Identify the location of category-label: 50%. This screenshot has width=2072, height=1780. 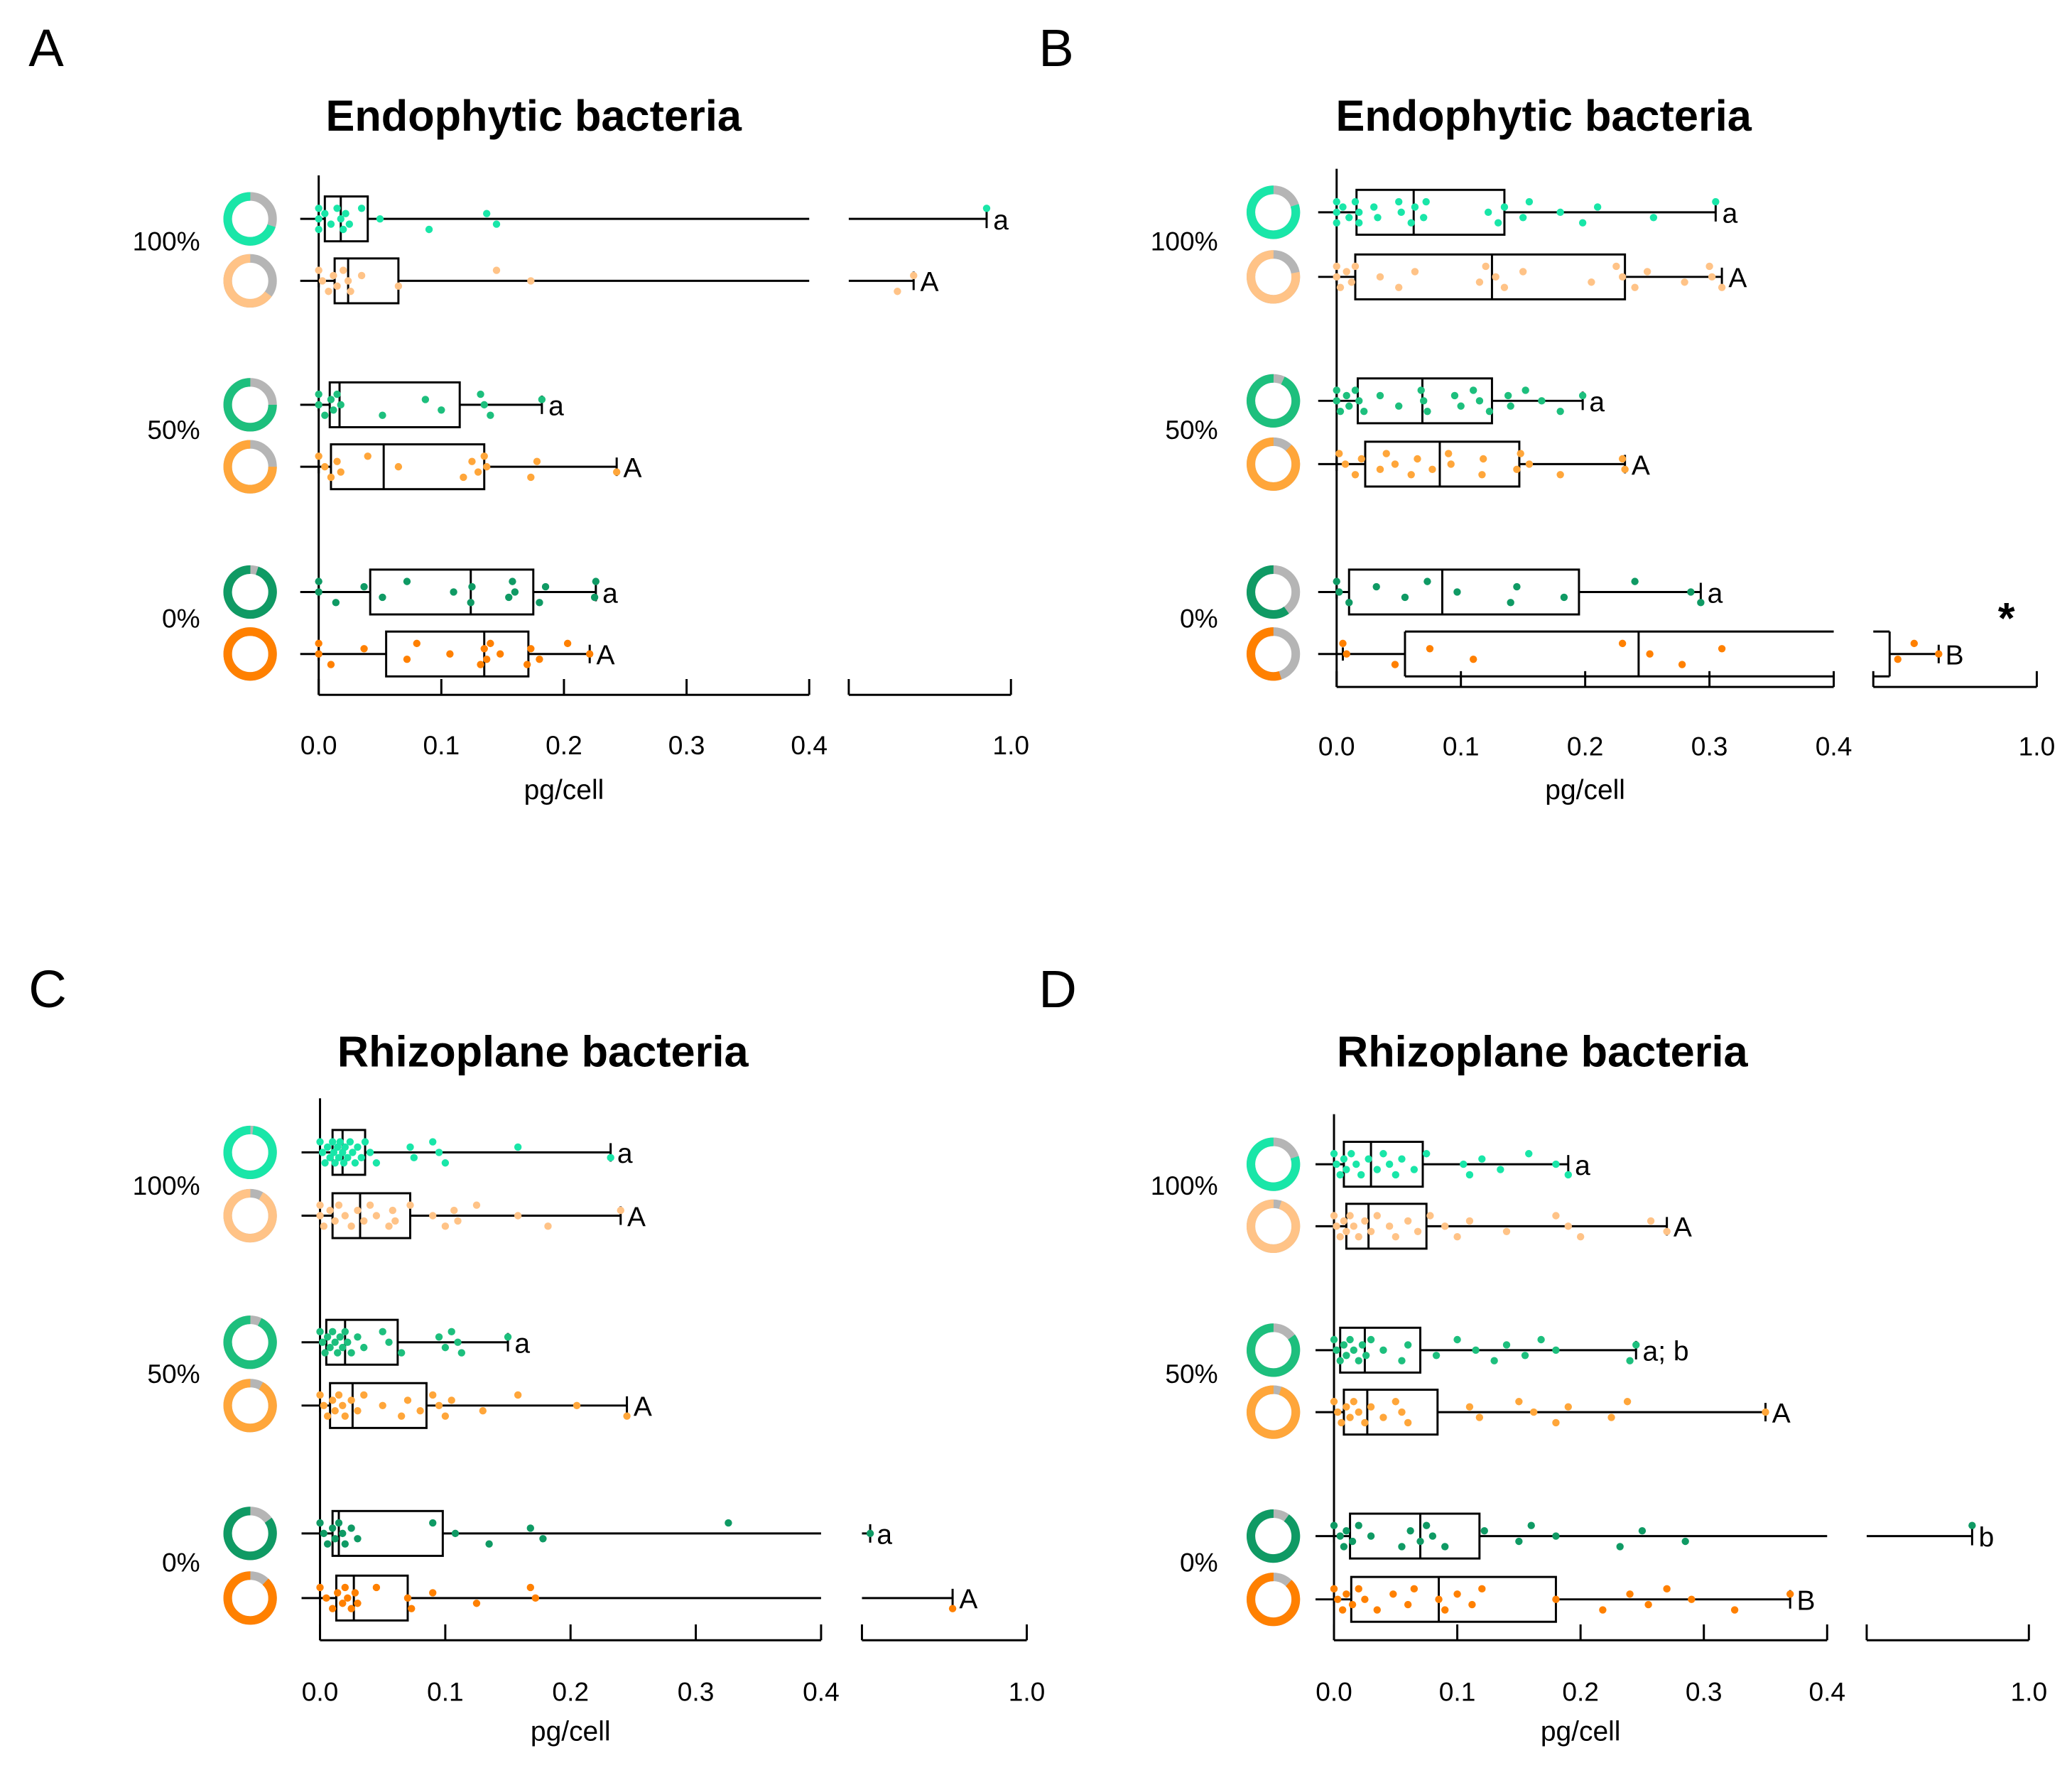
(173, 1374).